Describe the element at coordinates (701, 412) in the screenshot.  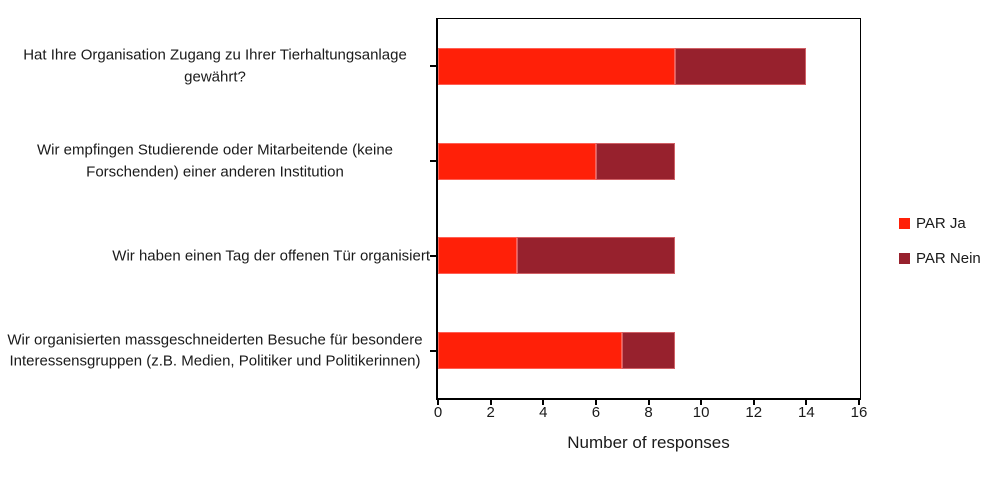
I see `x-axis-tick-label: 10` at that location.